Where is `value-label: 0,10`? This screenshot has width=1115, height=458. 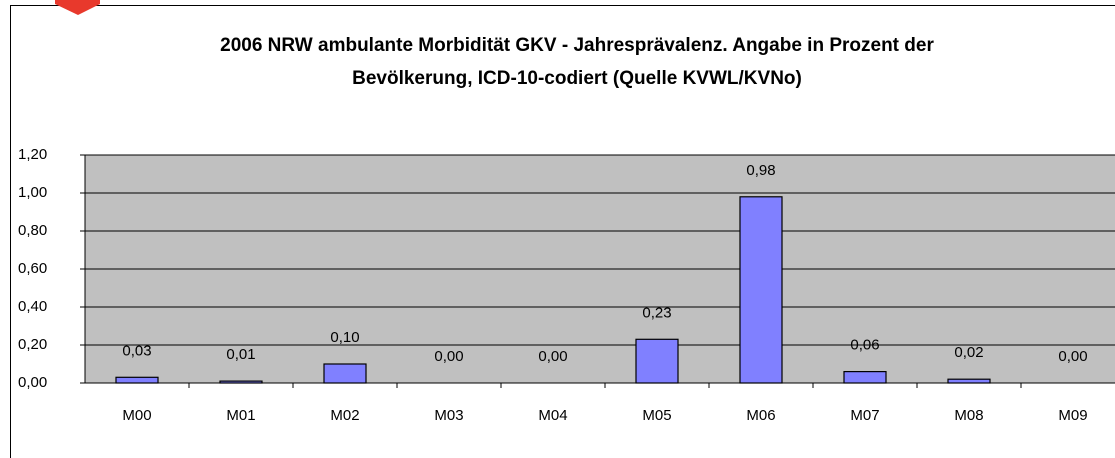
value-label: 0,10 is located at coordinates (344, 337).